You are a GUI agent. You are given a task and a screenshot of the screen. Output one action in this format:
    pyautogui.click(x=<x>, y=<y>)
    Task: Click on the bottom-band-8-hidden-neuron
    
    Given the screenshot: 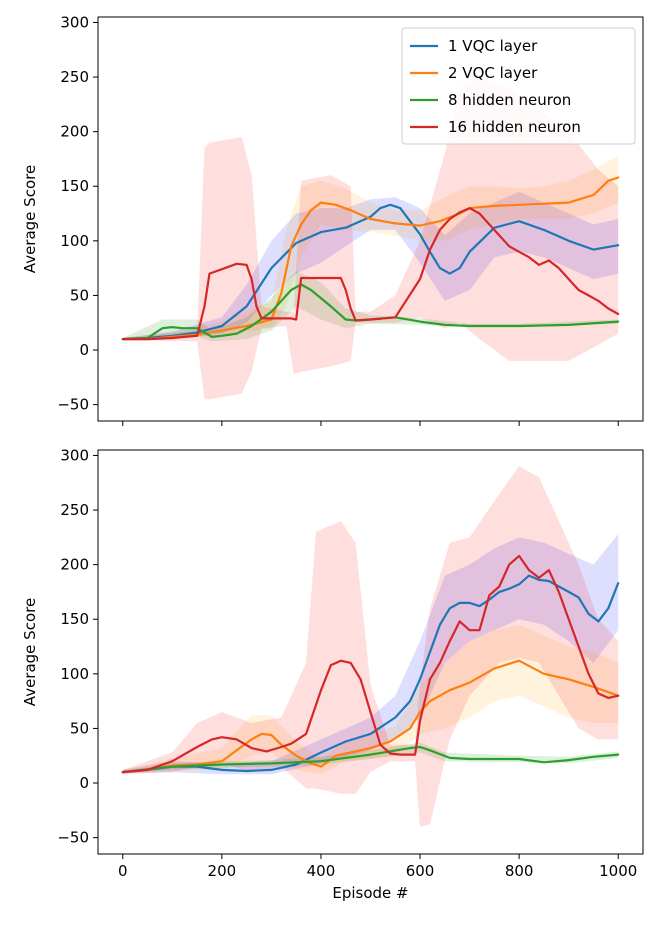 What is the action you would take?
    pyautogui.click(x=370, y=758)
    